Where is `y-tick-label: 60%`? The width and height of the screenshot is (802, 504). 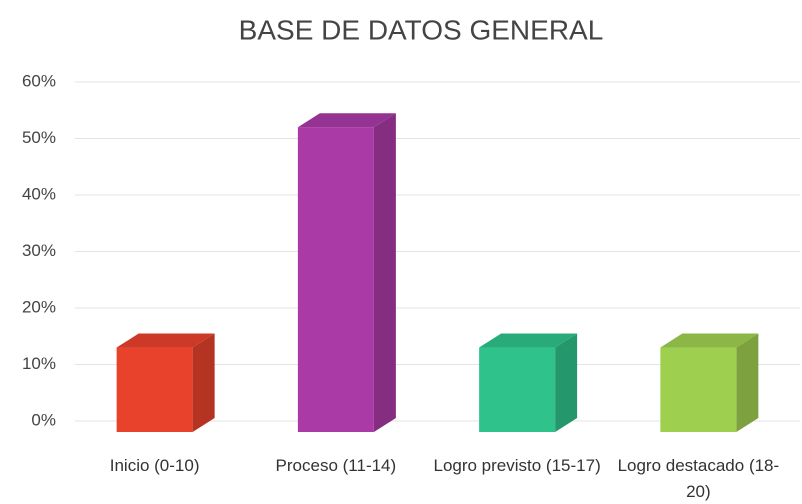 y-tick-label: 60% is located at coordinates (39, 80).